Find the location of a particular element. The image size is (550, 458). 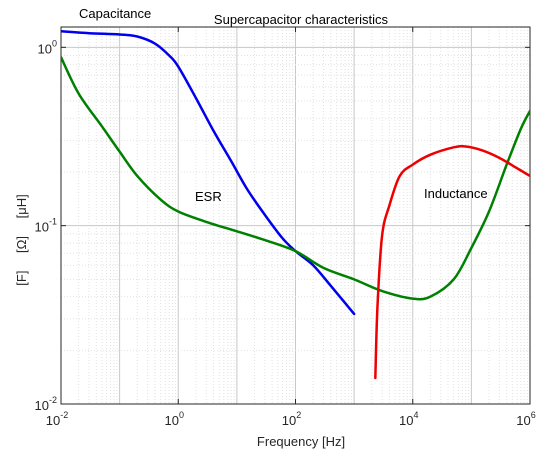

x-tick-label: 10⁻² is located at coordinates (57, 419).